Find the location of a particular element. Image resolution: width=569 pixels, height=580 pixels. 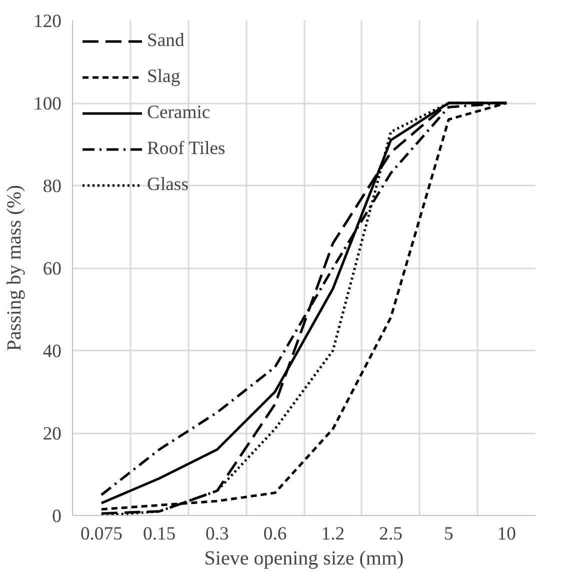

y-tick-label: 100 is located at coordinates (48, 104).